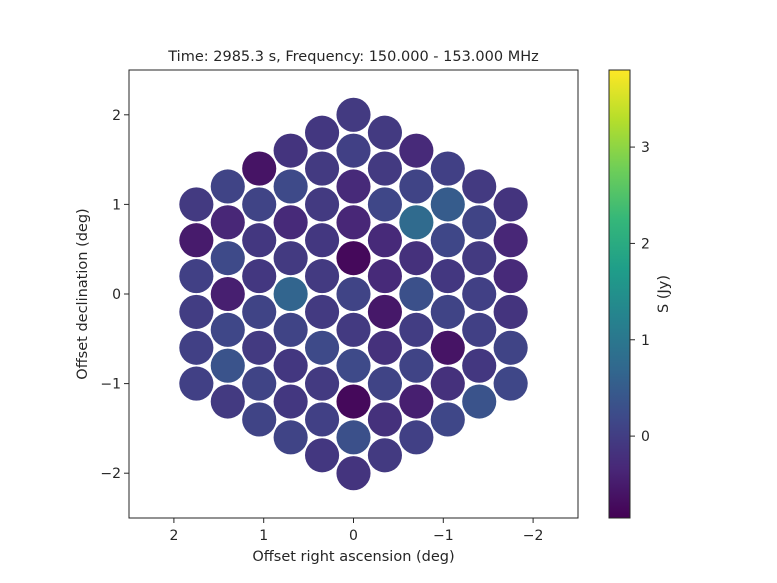 Image resolution: width=777 pixels, height=583 pixels. What do you see at coordinates (116, 116) in the screenshot?
I see `y-tick-label: 2` at bounding box center [116, 116].